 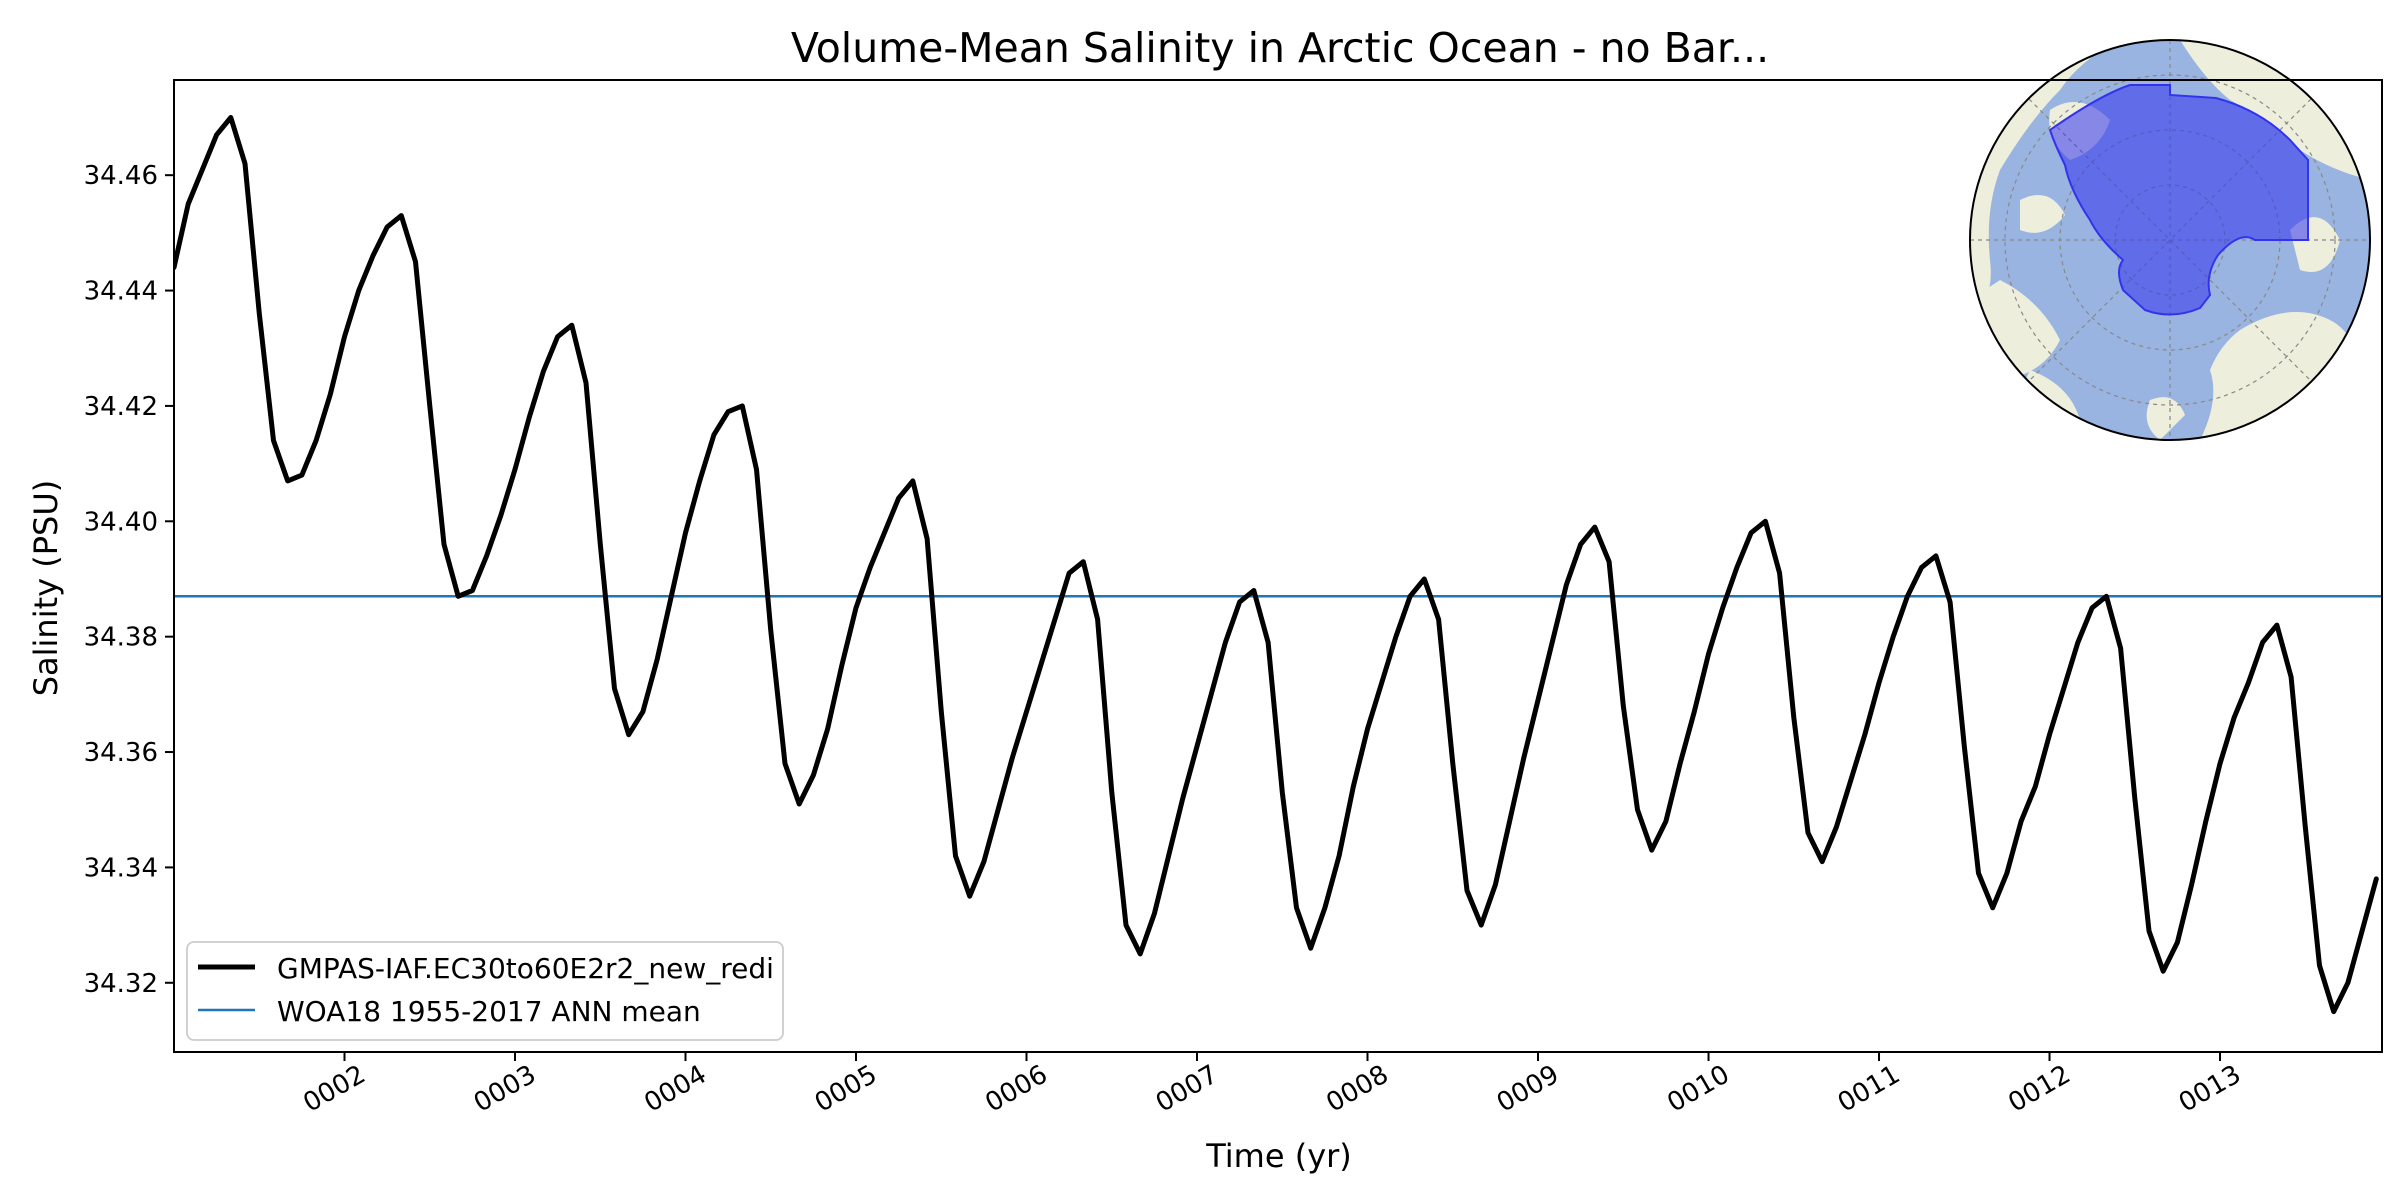 What do you see at coordinates (121, 407) in the screenshot?
I see `y-tick-label: 34.42` at bounding box center [121, 407].